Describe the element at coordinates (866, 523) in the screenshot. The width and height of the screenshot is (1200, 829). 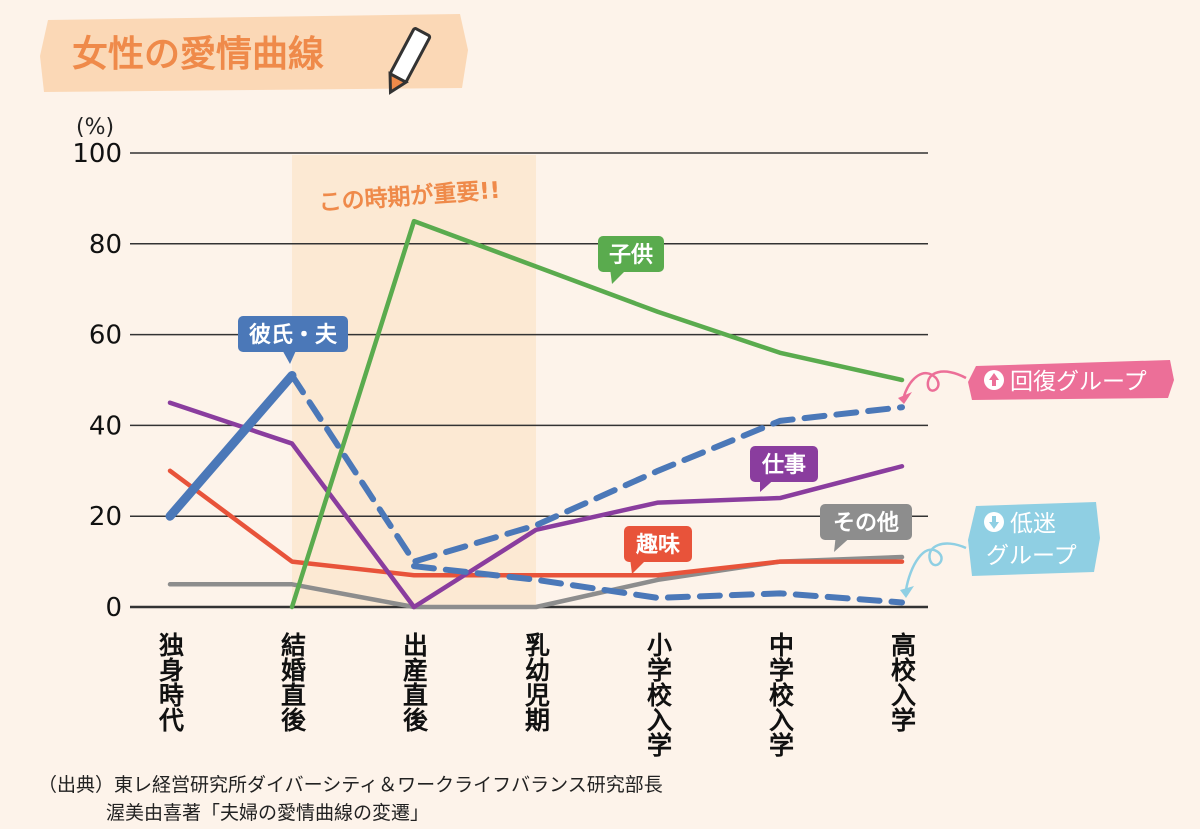
I see `label-other-text: その他` at that location.